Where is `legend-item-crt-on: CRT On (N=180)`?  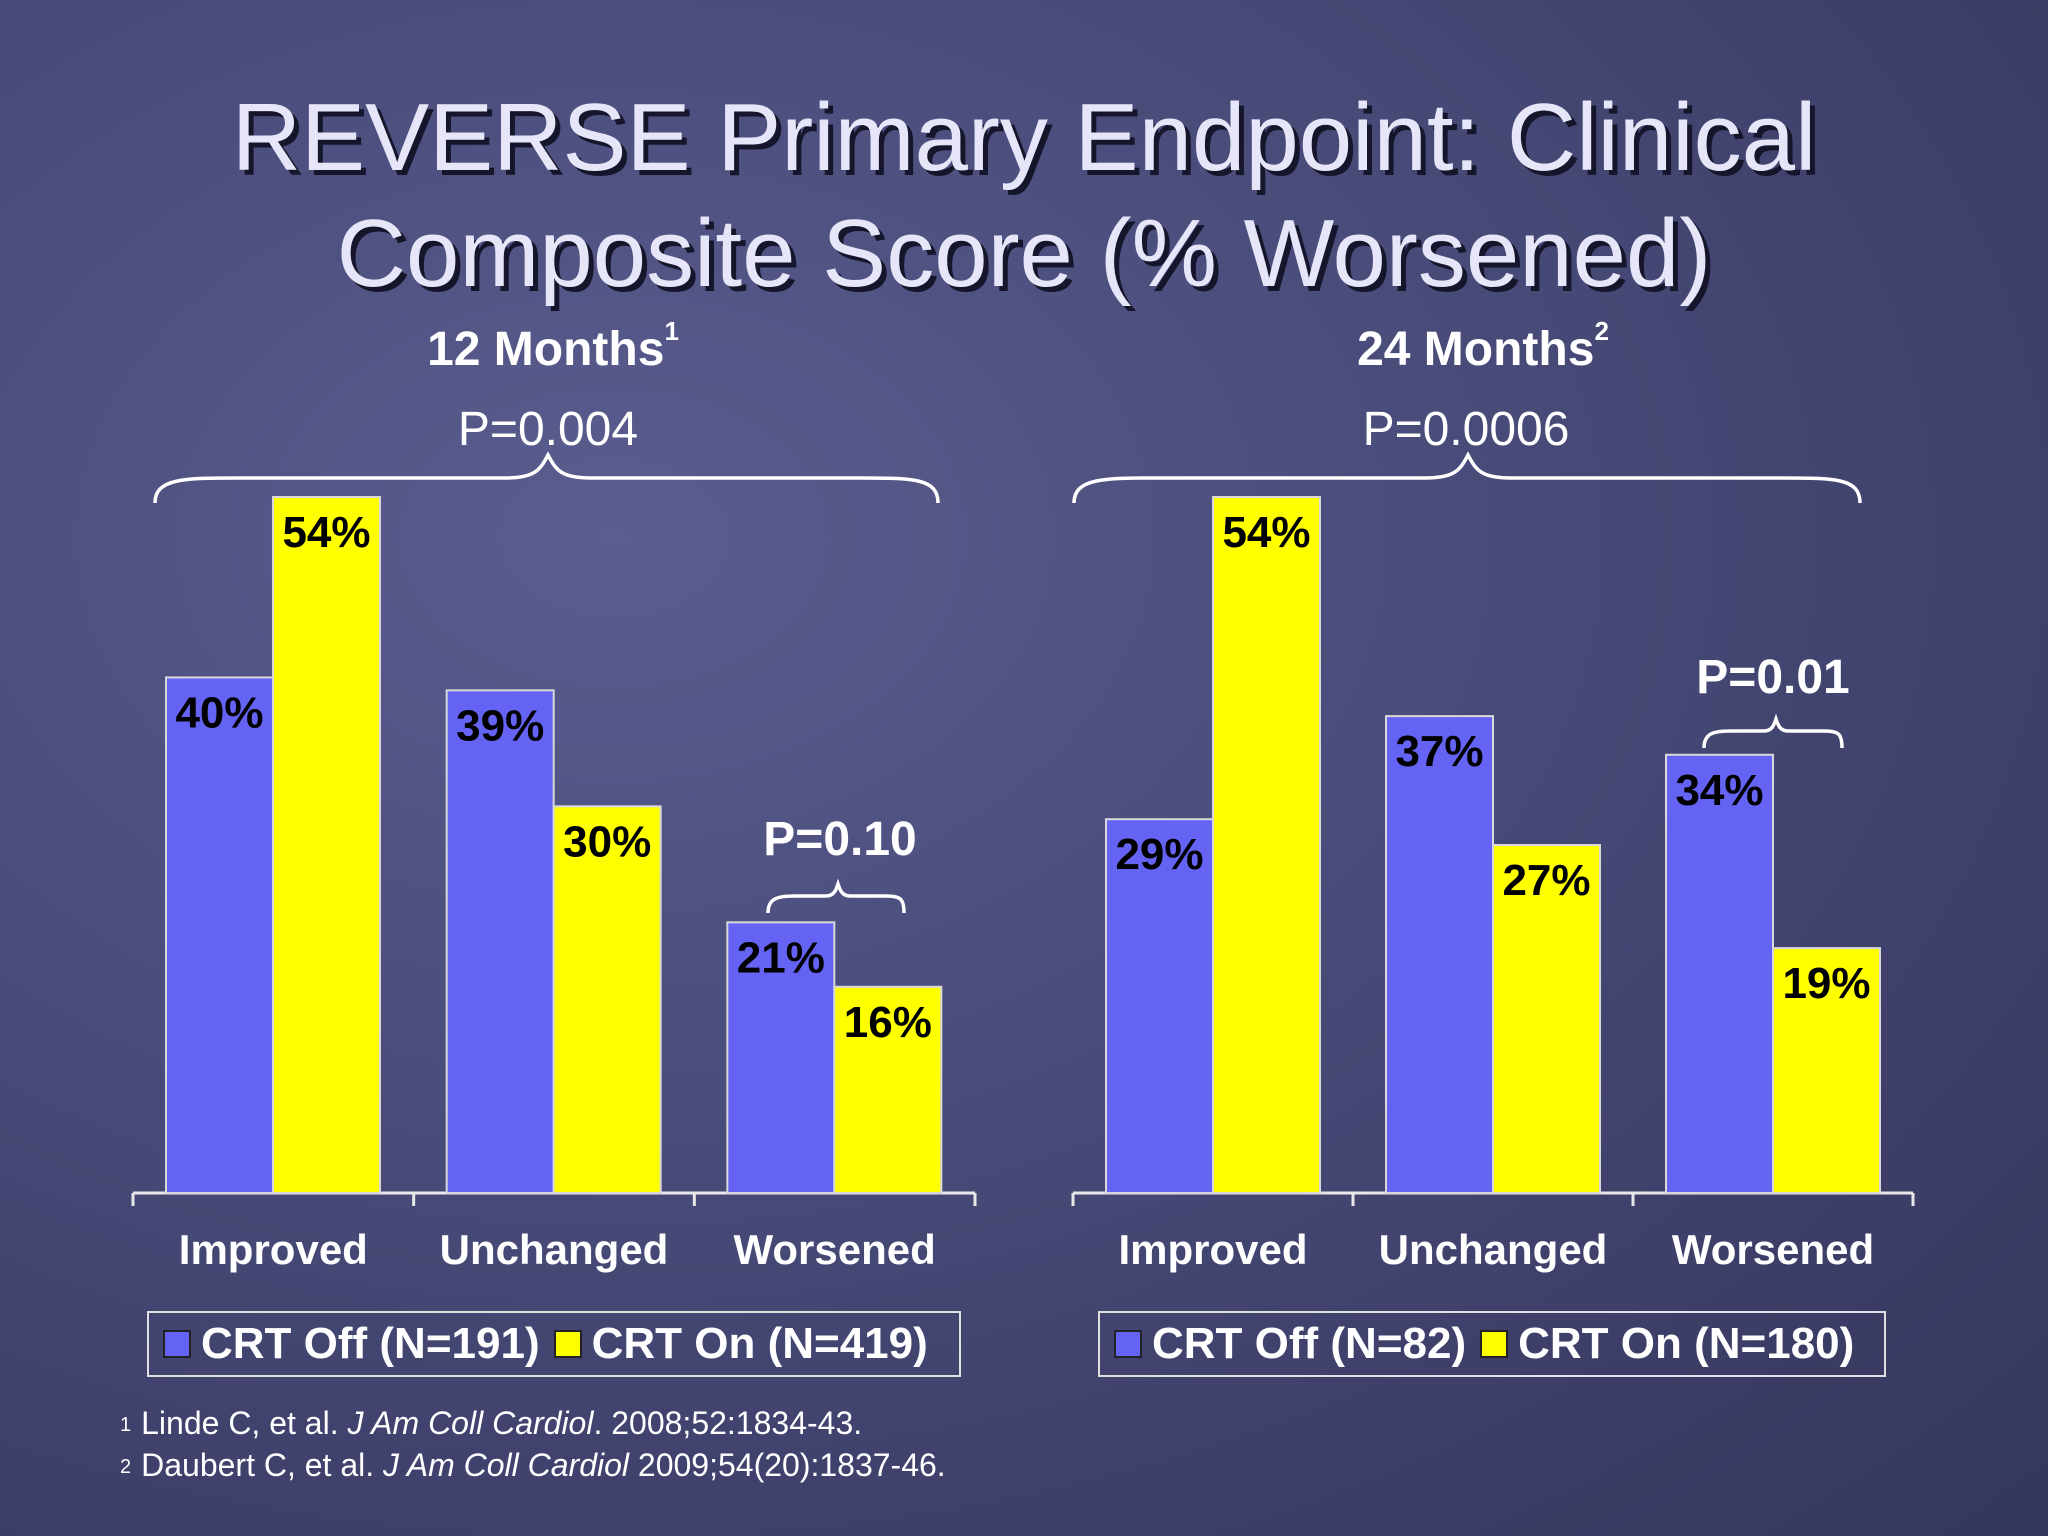
legend-item-crt-on: CRT On (N=180) is located at coordinates (1667, 1344).